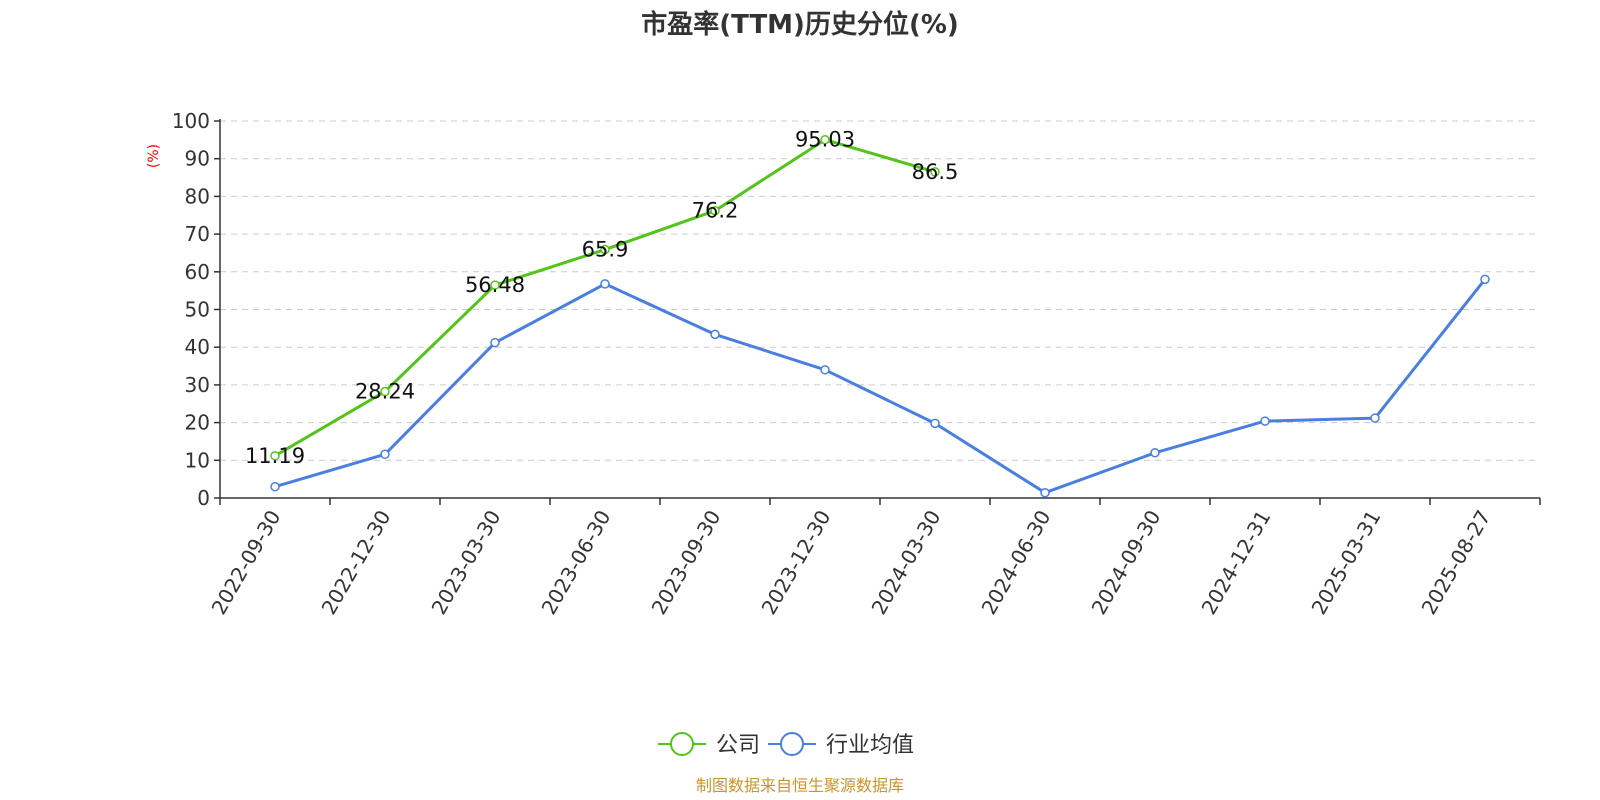  I want to click on legend-item-1: 行业均值, so click(841, 745).